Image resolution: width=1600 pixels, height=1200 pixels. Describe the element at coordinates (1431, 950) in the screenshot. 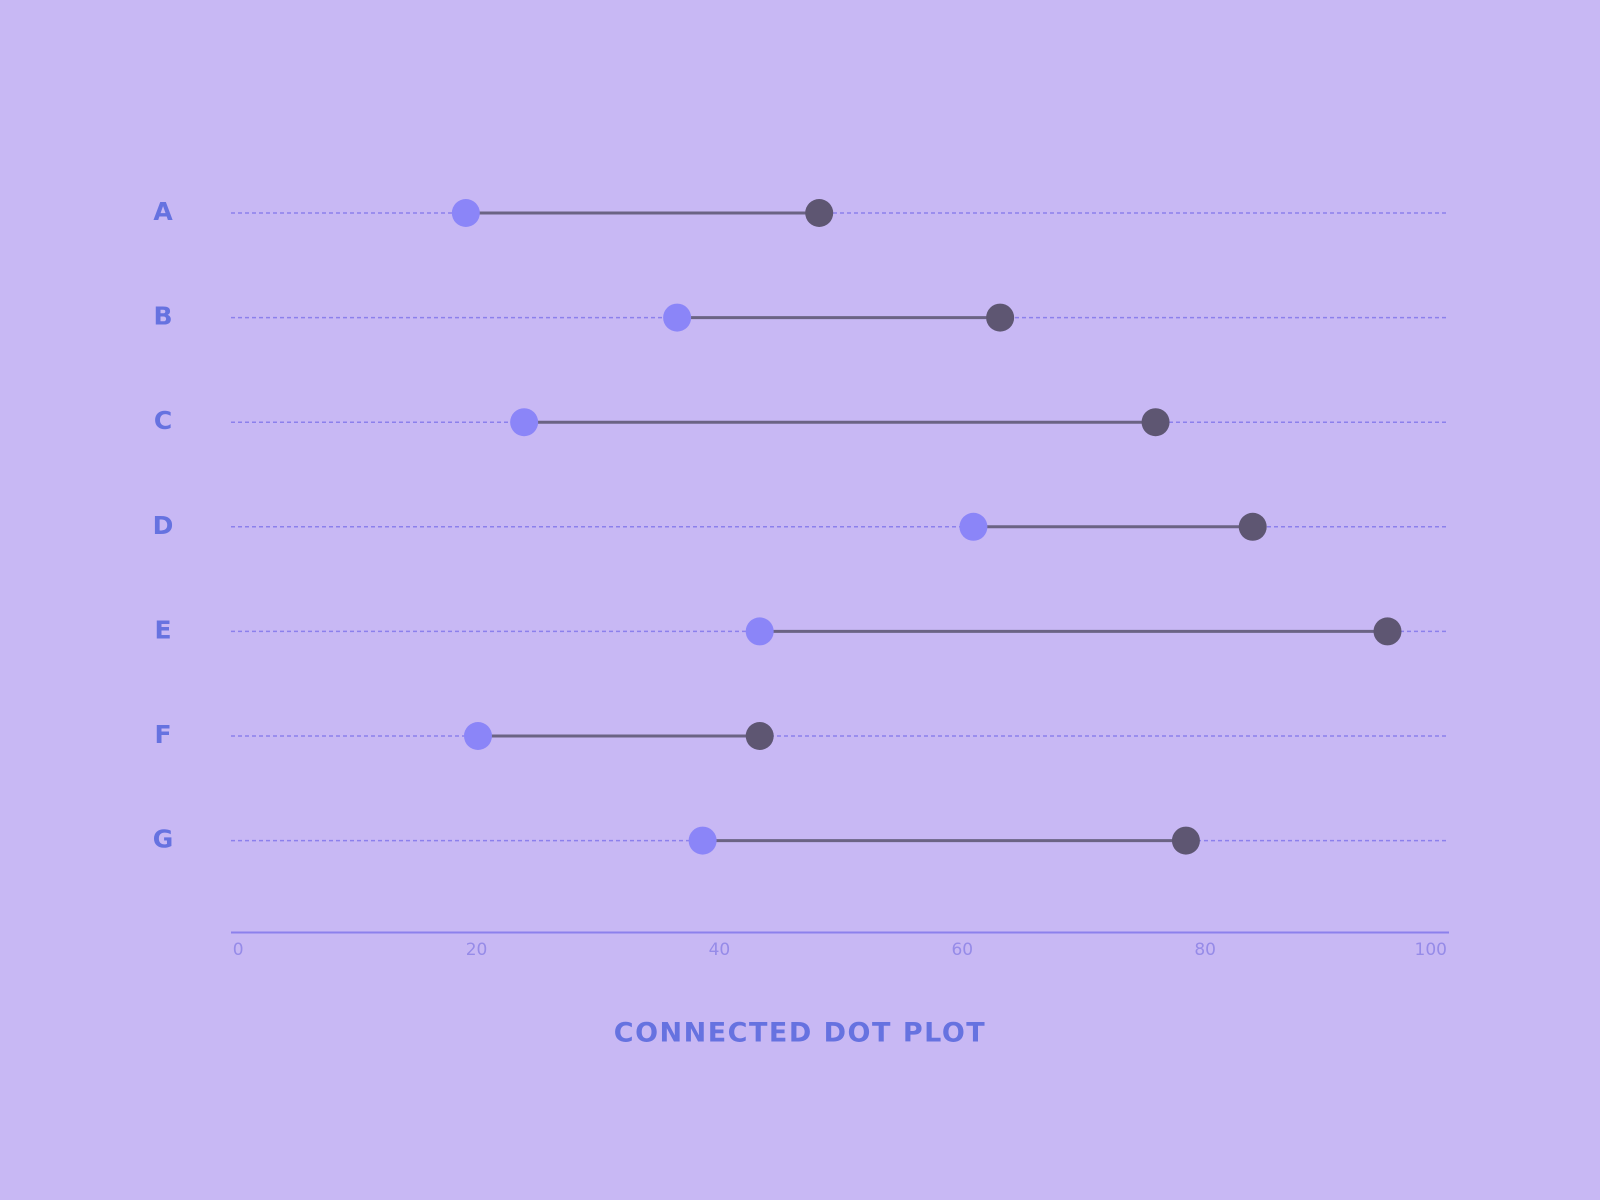

I see `x-tick-label: 100` at that location.